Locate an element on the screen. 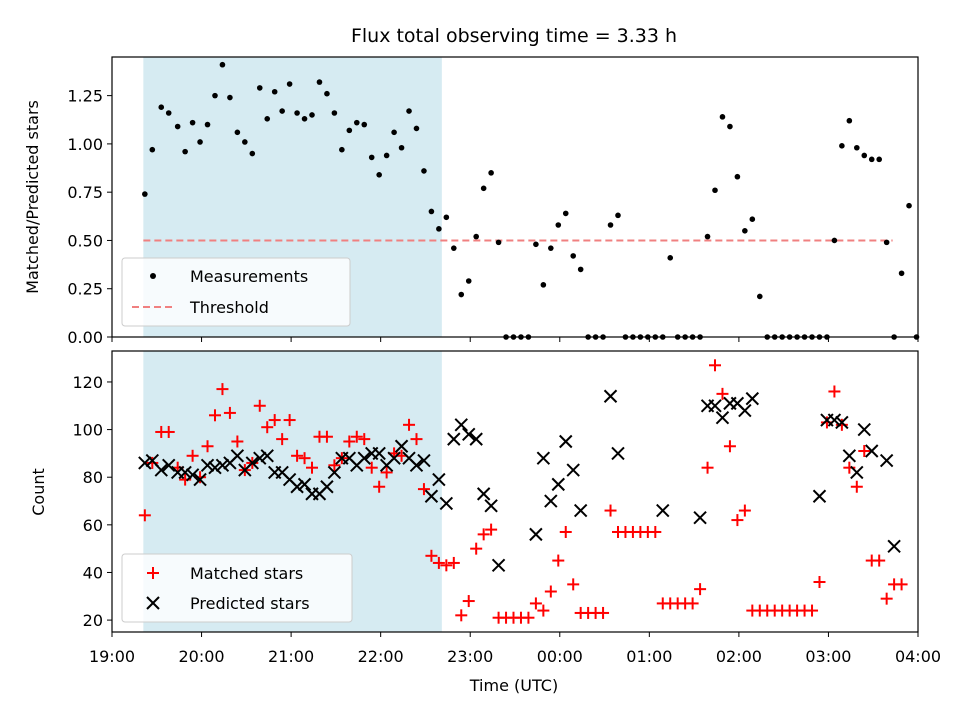  legend-marker-matched-stars is located at coordinates (153, 573).